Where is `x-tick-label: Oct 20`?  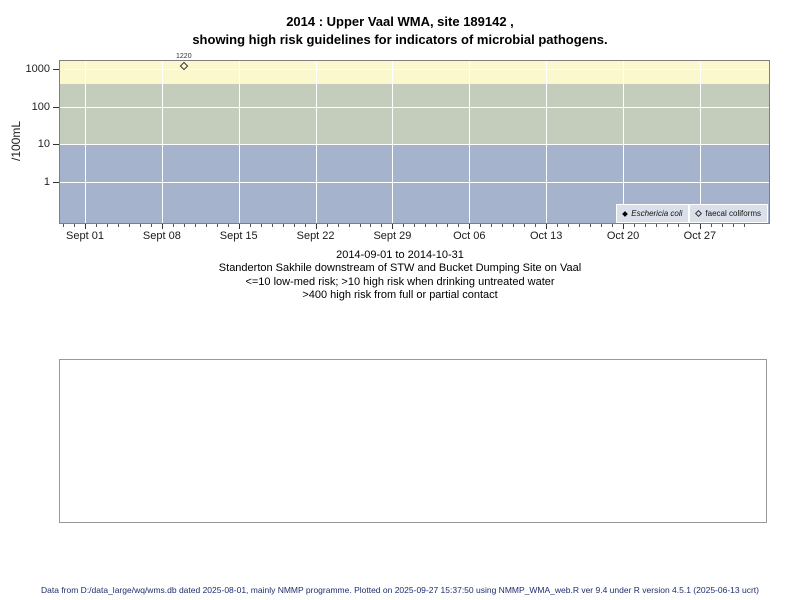
x-tick-label: Oct 20 is located at coordinates (623, 236).